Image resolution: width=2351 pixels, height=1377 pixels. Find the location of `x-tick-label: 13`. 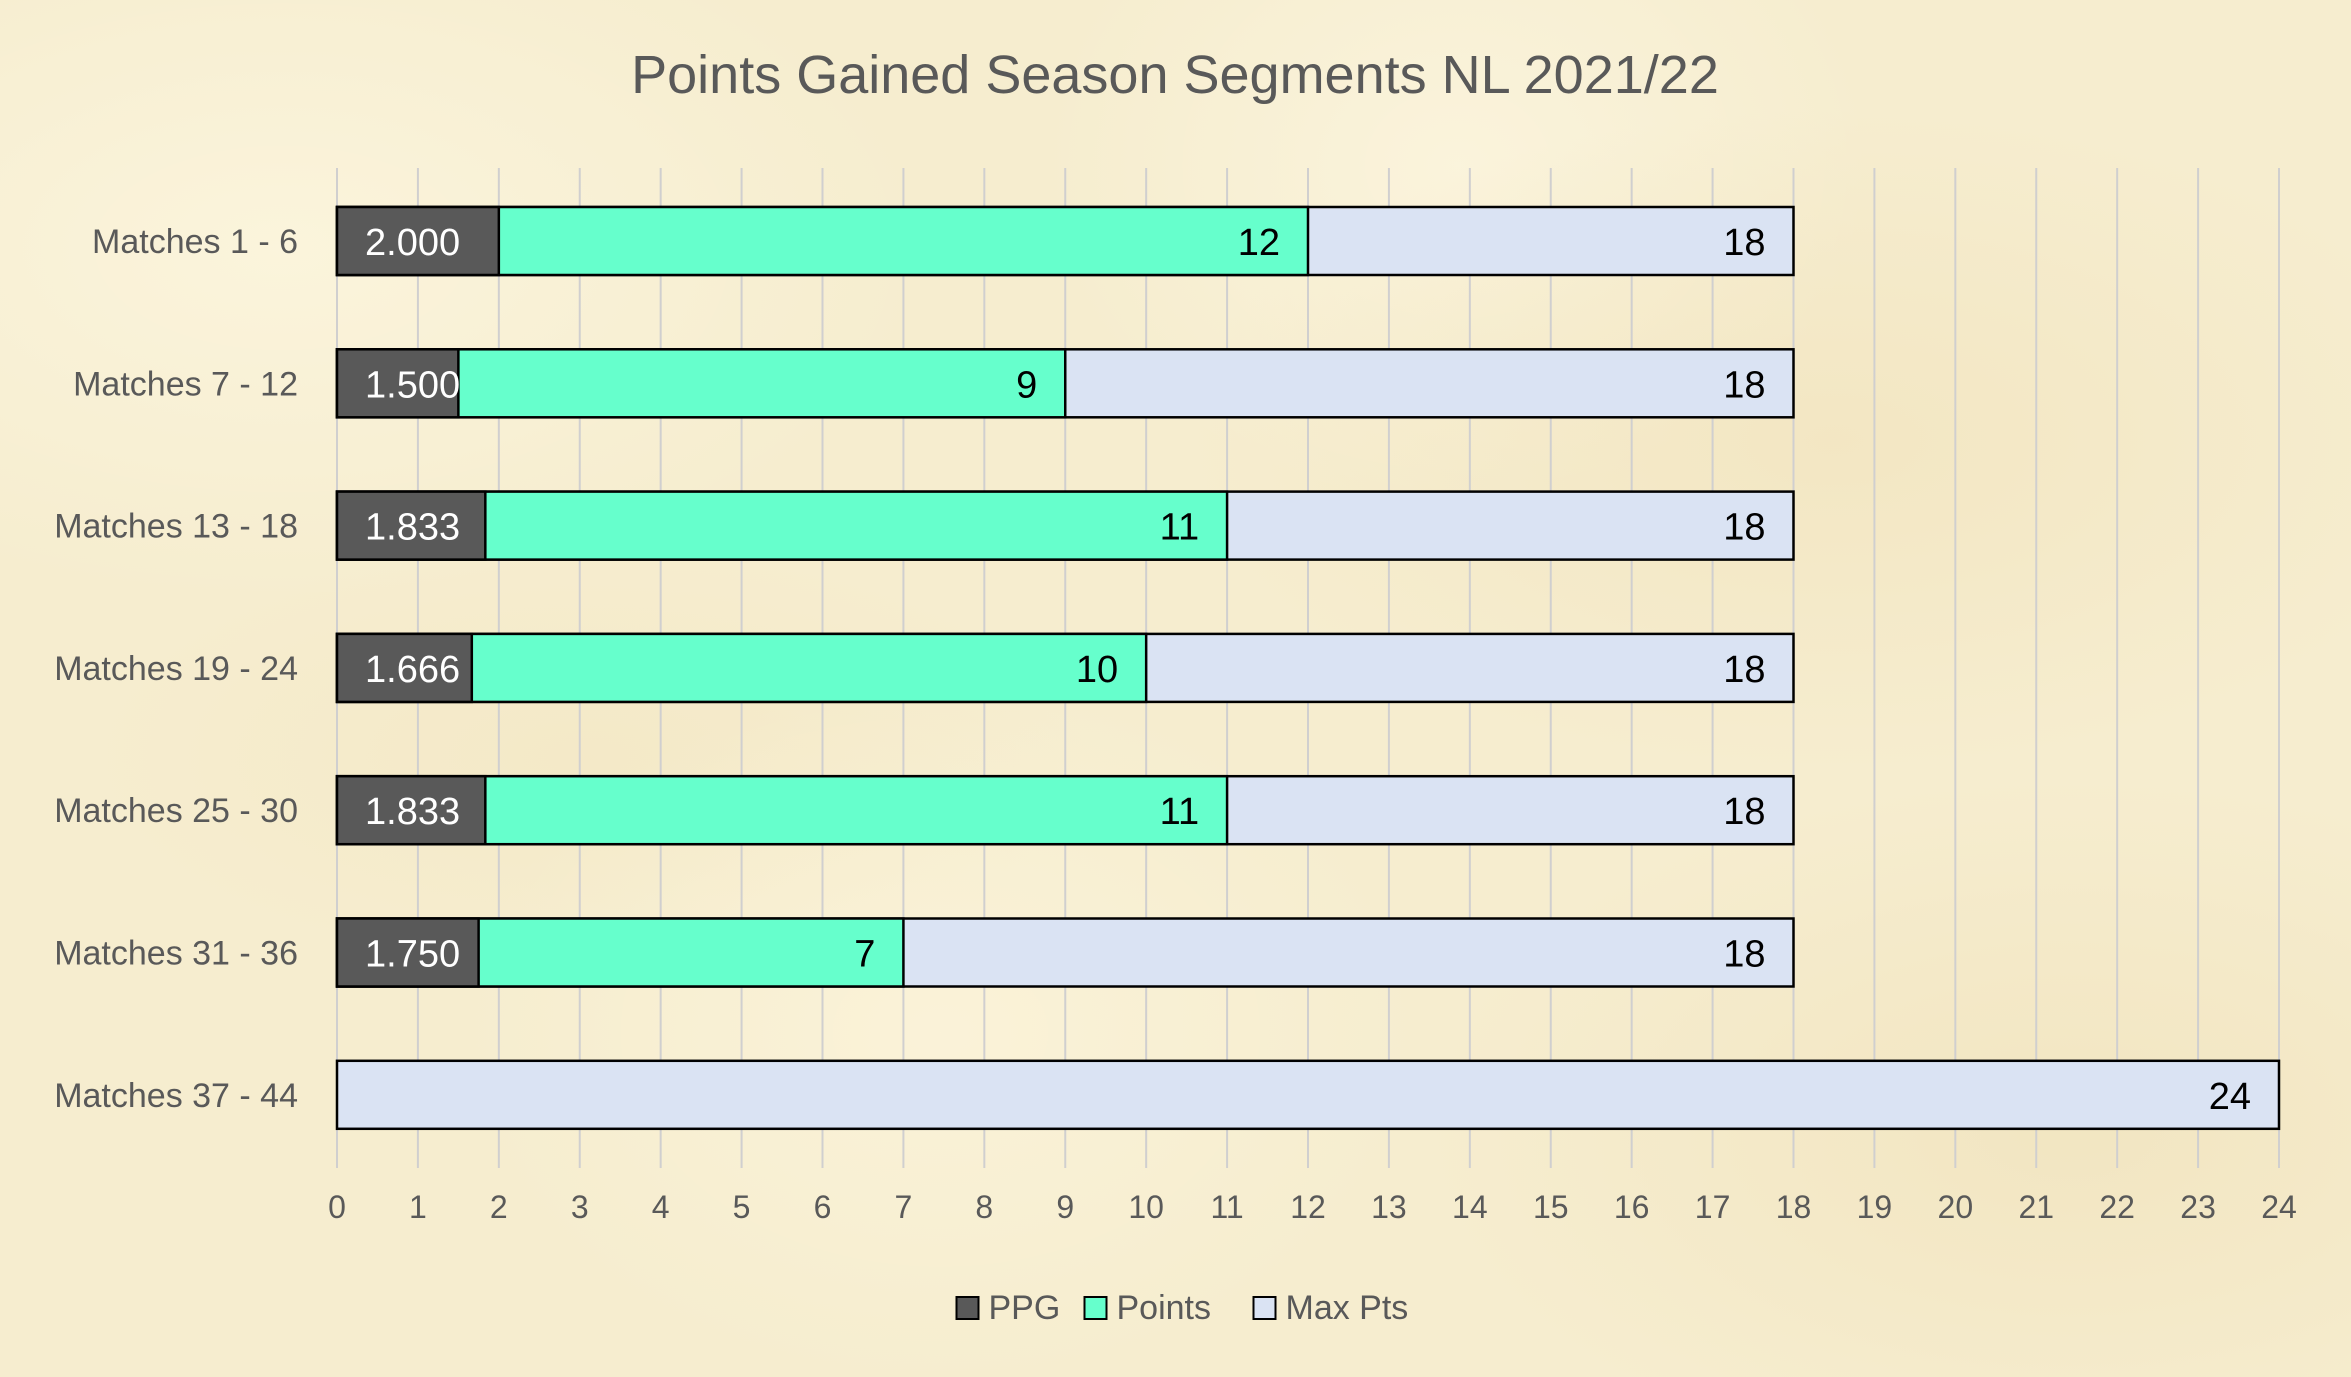

x-tick-label: 13 is located at coordinates (1389, 1207).